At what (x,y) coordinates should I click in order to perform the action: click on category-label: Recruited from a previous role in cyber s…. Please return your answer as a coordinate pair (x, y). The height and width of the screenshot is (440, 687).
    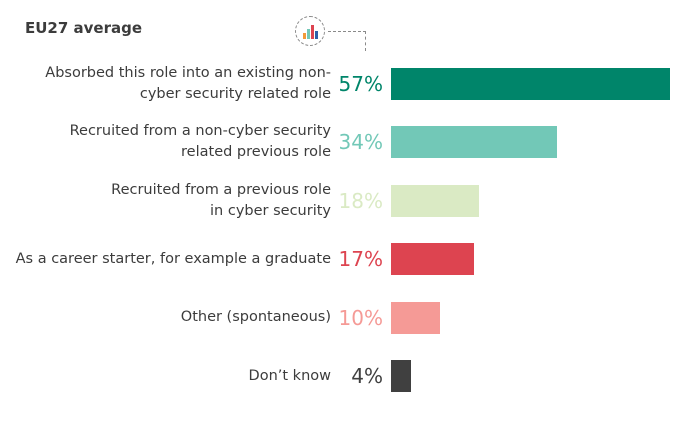
    Looking at the image, I should click on (221, 201).